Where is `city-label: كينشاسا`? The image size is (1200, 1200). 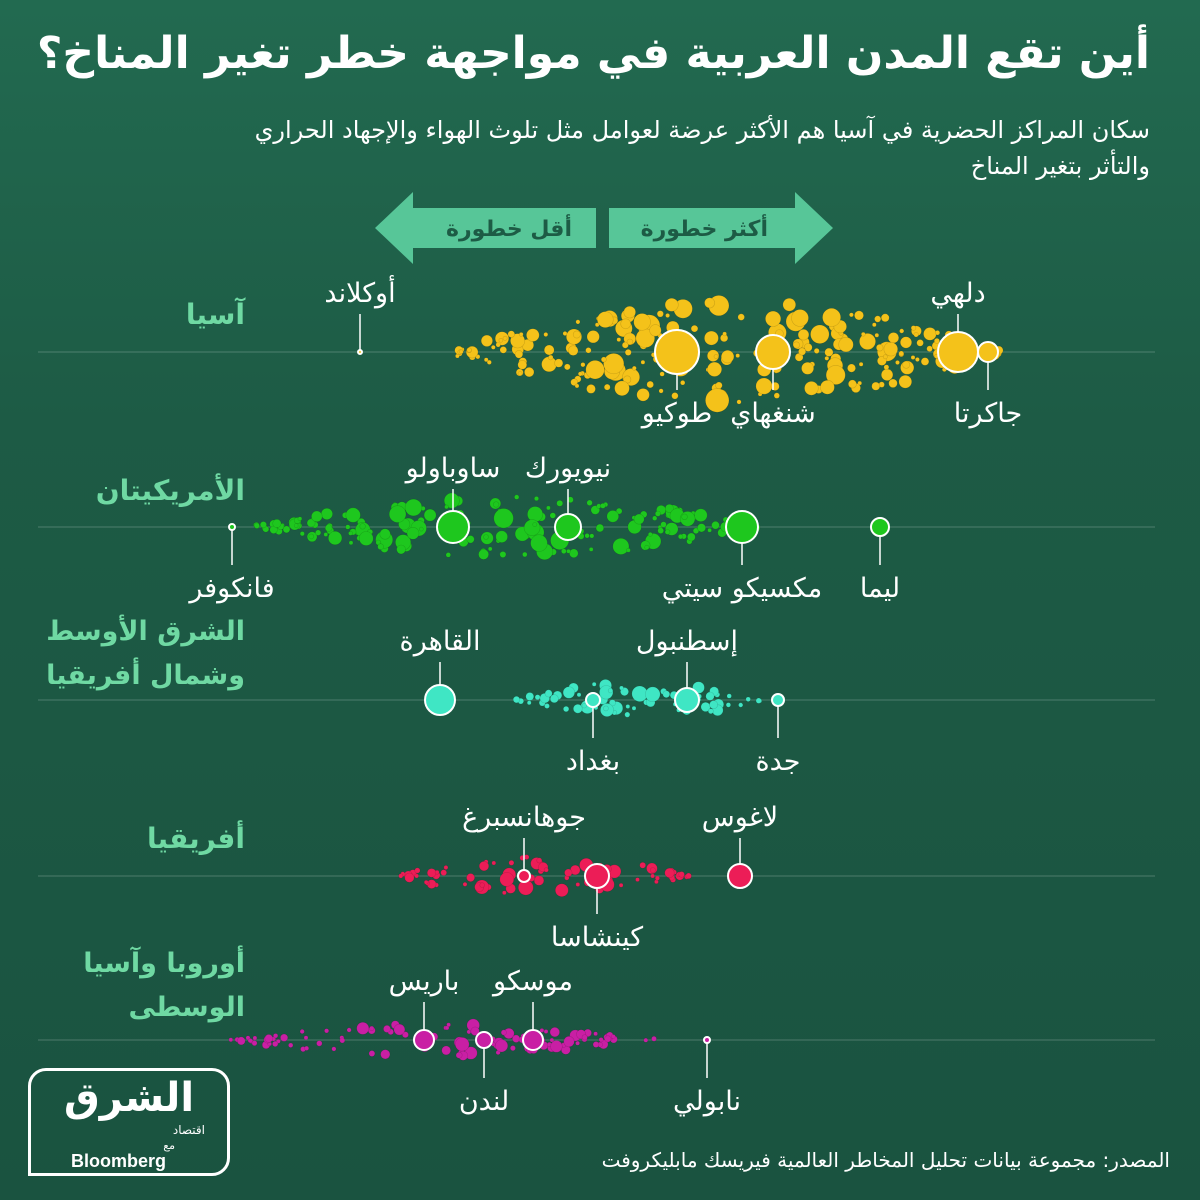
city-label: كينشاسا is located at coordinates (597, 937).